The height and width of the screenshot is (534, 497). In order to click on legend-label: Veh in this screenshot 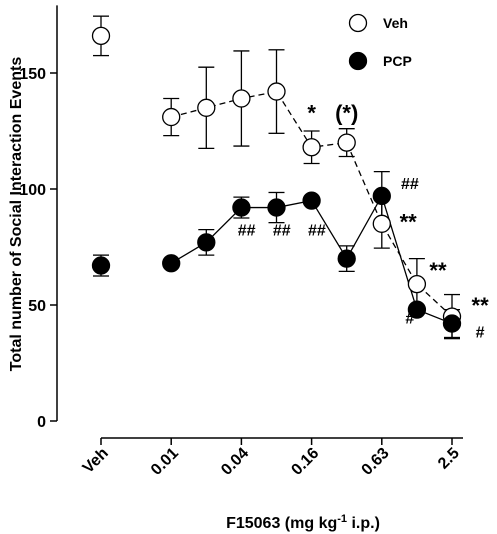, I will do `click(395, 23)`.